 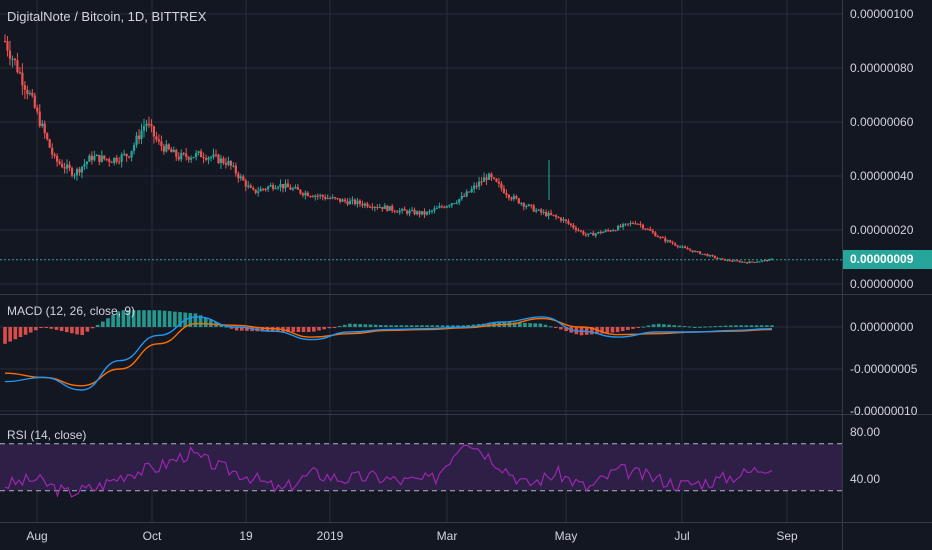 I want to click on price-tick-label: 0.00000060, so click(x=882, y=122).